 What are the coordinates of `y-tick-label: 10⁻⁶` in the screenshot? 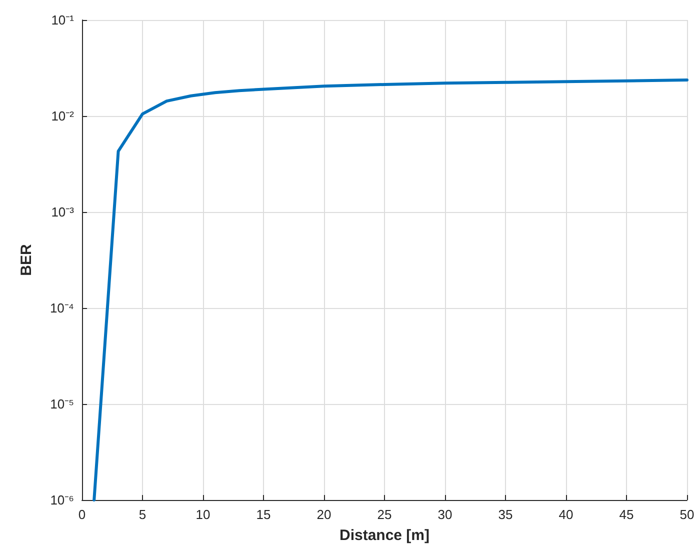 It's located at (62, 500).